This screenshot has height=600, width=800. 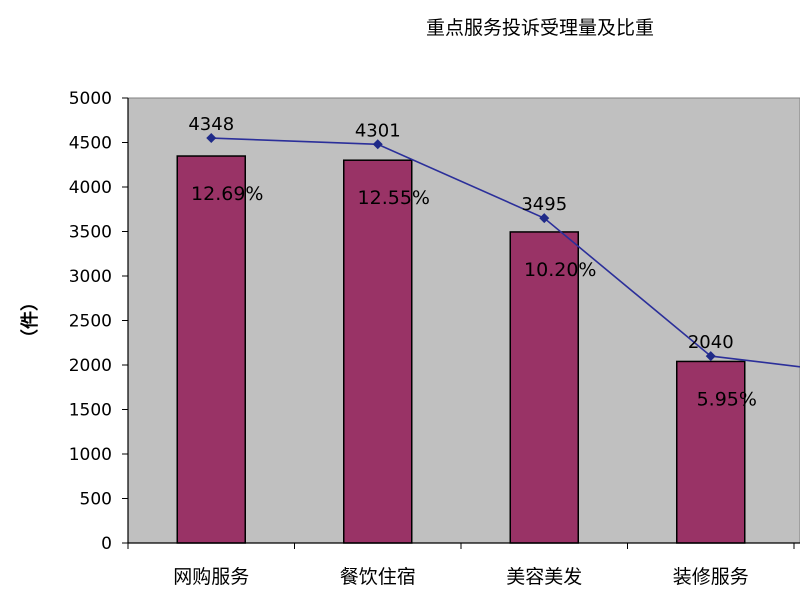 What do you see at coordinates (211, 124) in the screenshot?
I see `value-label: 4348` at bounding box center [211, 124].